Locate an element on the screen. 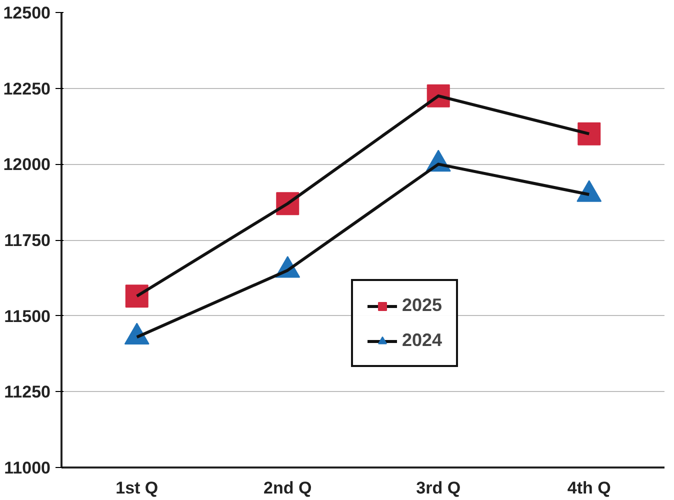 The width and height of the screenshot is (674, 500). legend-label: 2024 is located at coordinates (422, 340).